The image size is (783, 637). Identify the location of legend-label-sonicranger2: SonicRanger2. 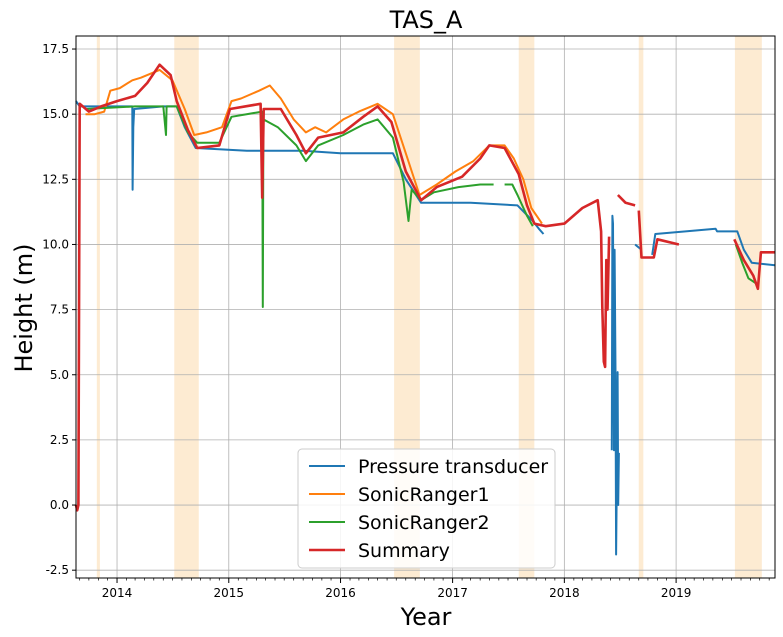
(424, 523).